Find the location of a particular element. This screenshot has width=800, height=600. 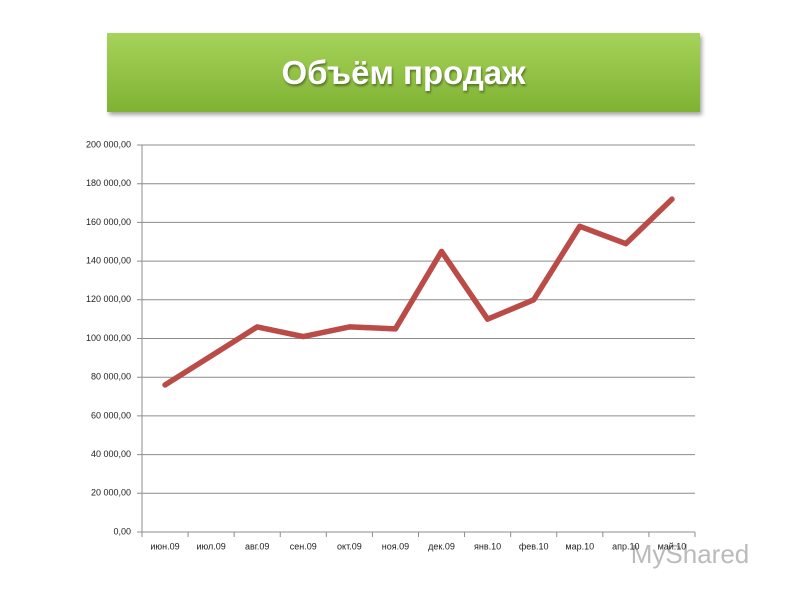

x-tick-label: июн.09 is located at coordinates (164, 546).